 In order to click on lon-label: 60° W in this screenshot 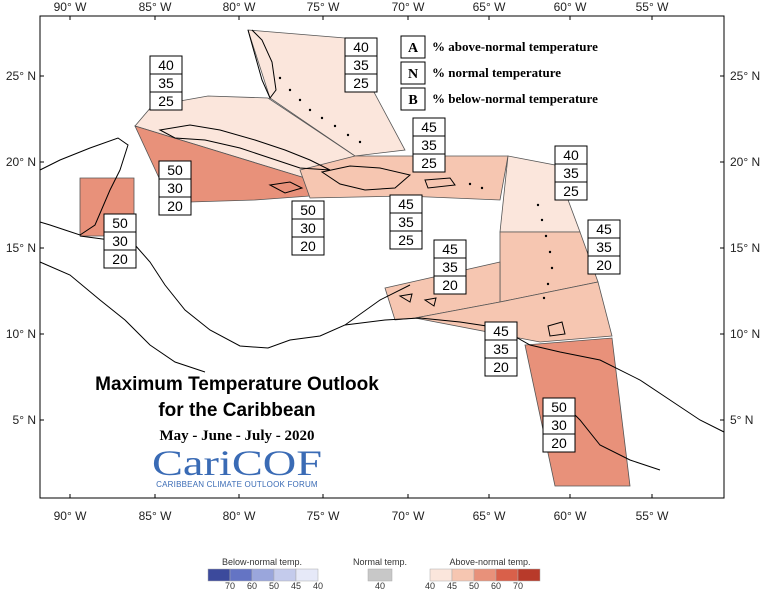, I will do `click(570, 7)`.